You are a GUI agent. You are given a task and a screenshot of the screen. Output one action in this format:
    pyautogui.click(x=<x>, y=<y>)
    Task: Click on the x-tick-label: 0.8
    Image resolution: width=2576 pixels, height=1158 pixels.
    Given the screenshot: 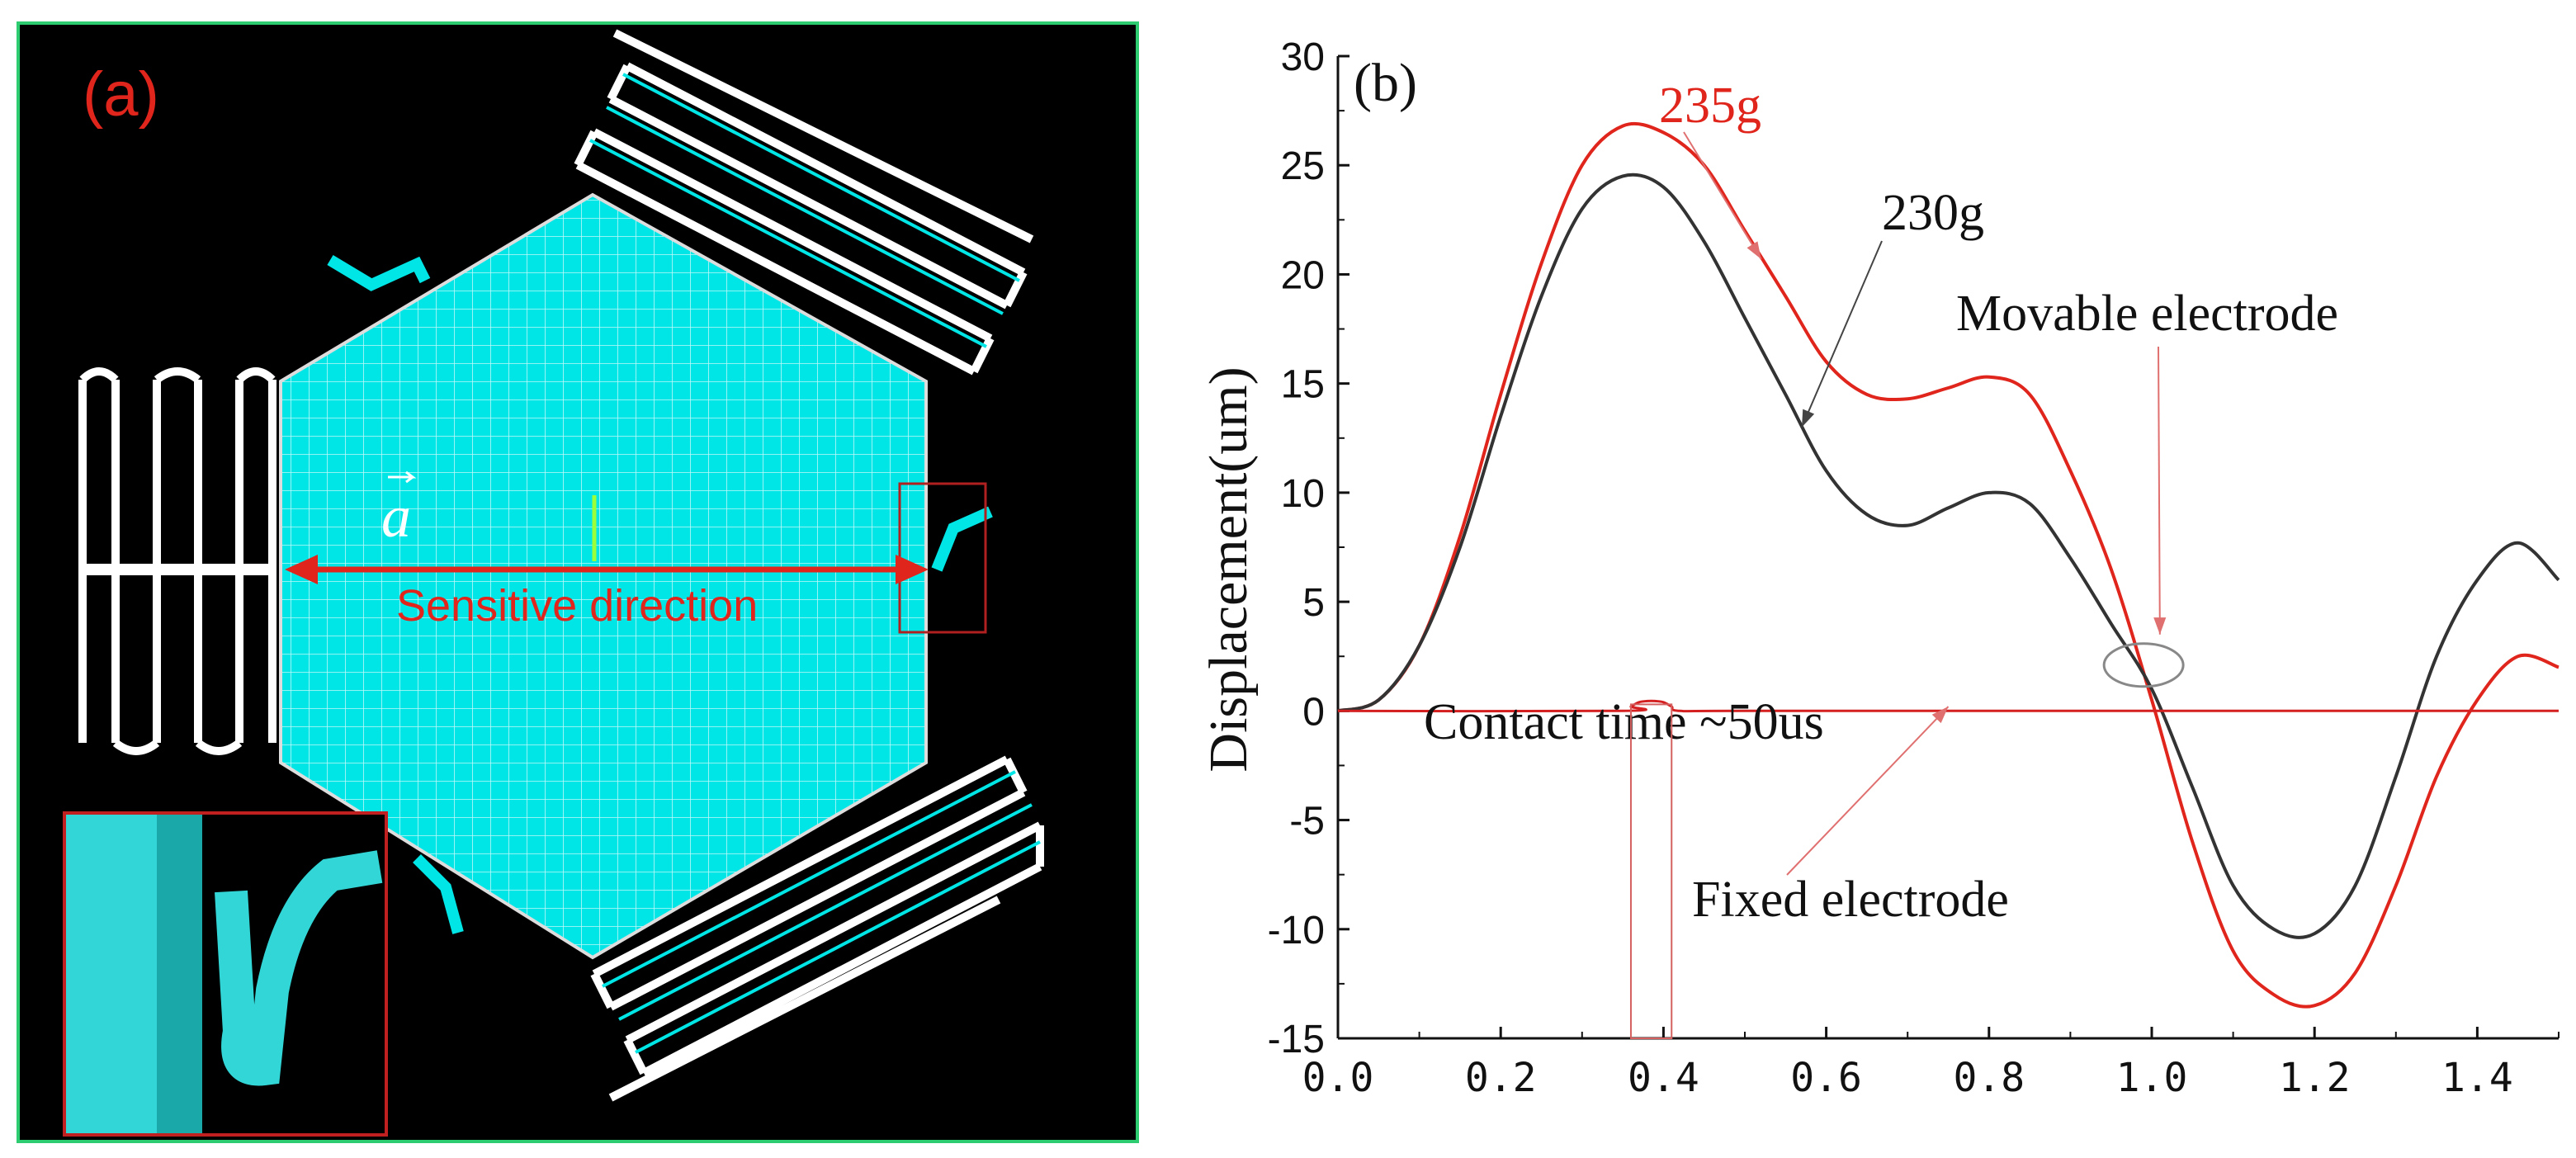 What is the action you would take?
    pyautogui.click(x=1989, y=1078)
    